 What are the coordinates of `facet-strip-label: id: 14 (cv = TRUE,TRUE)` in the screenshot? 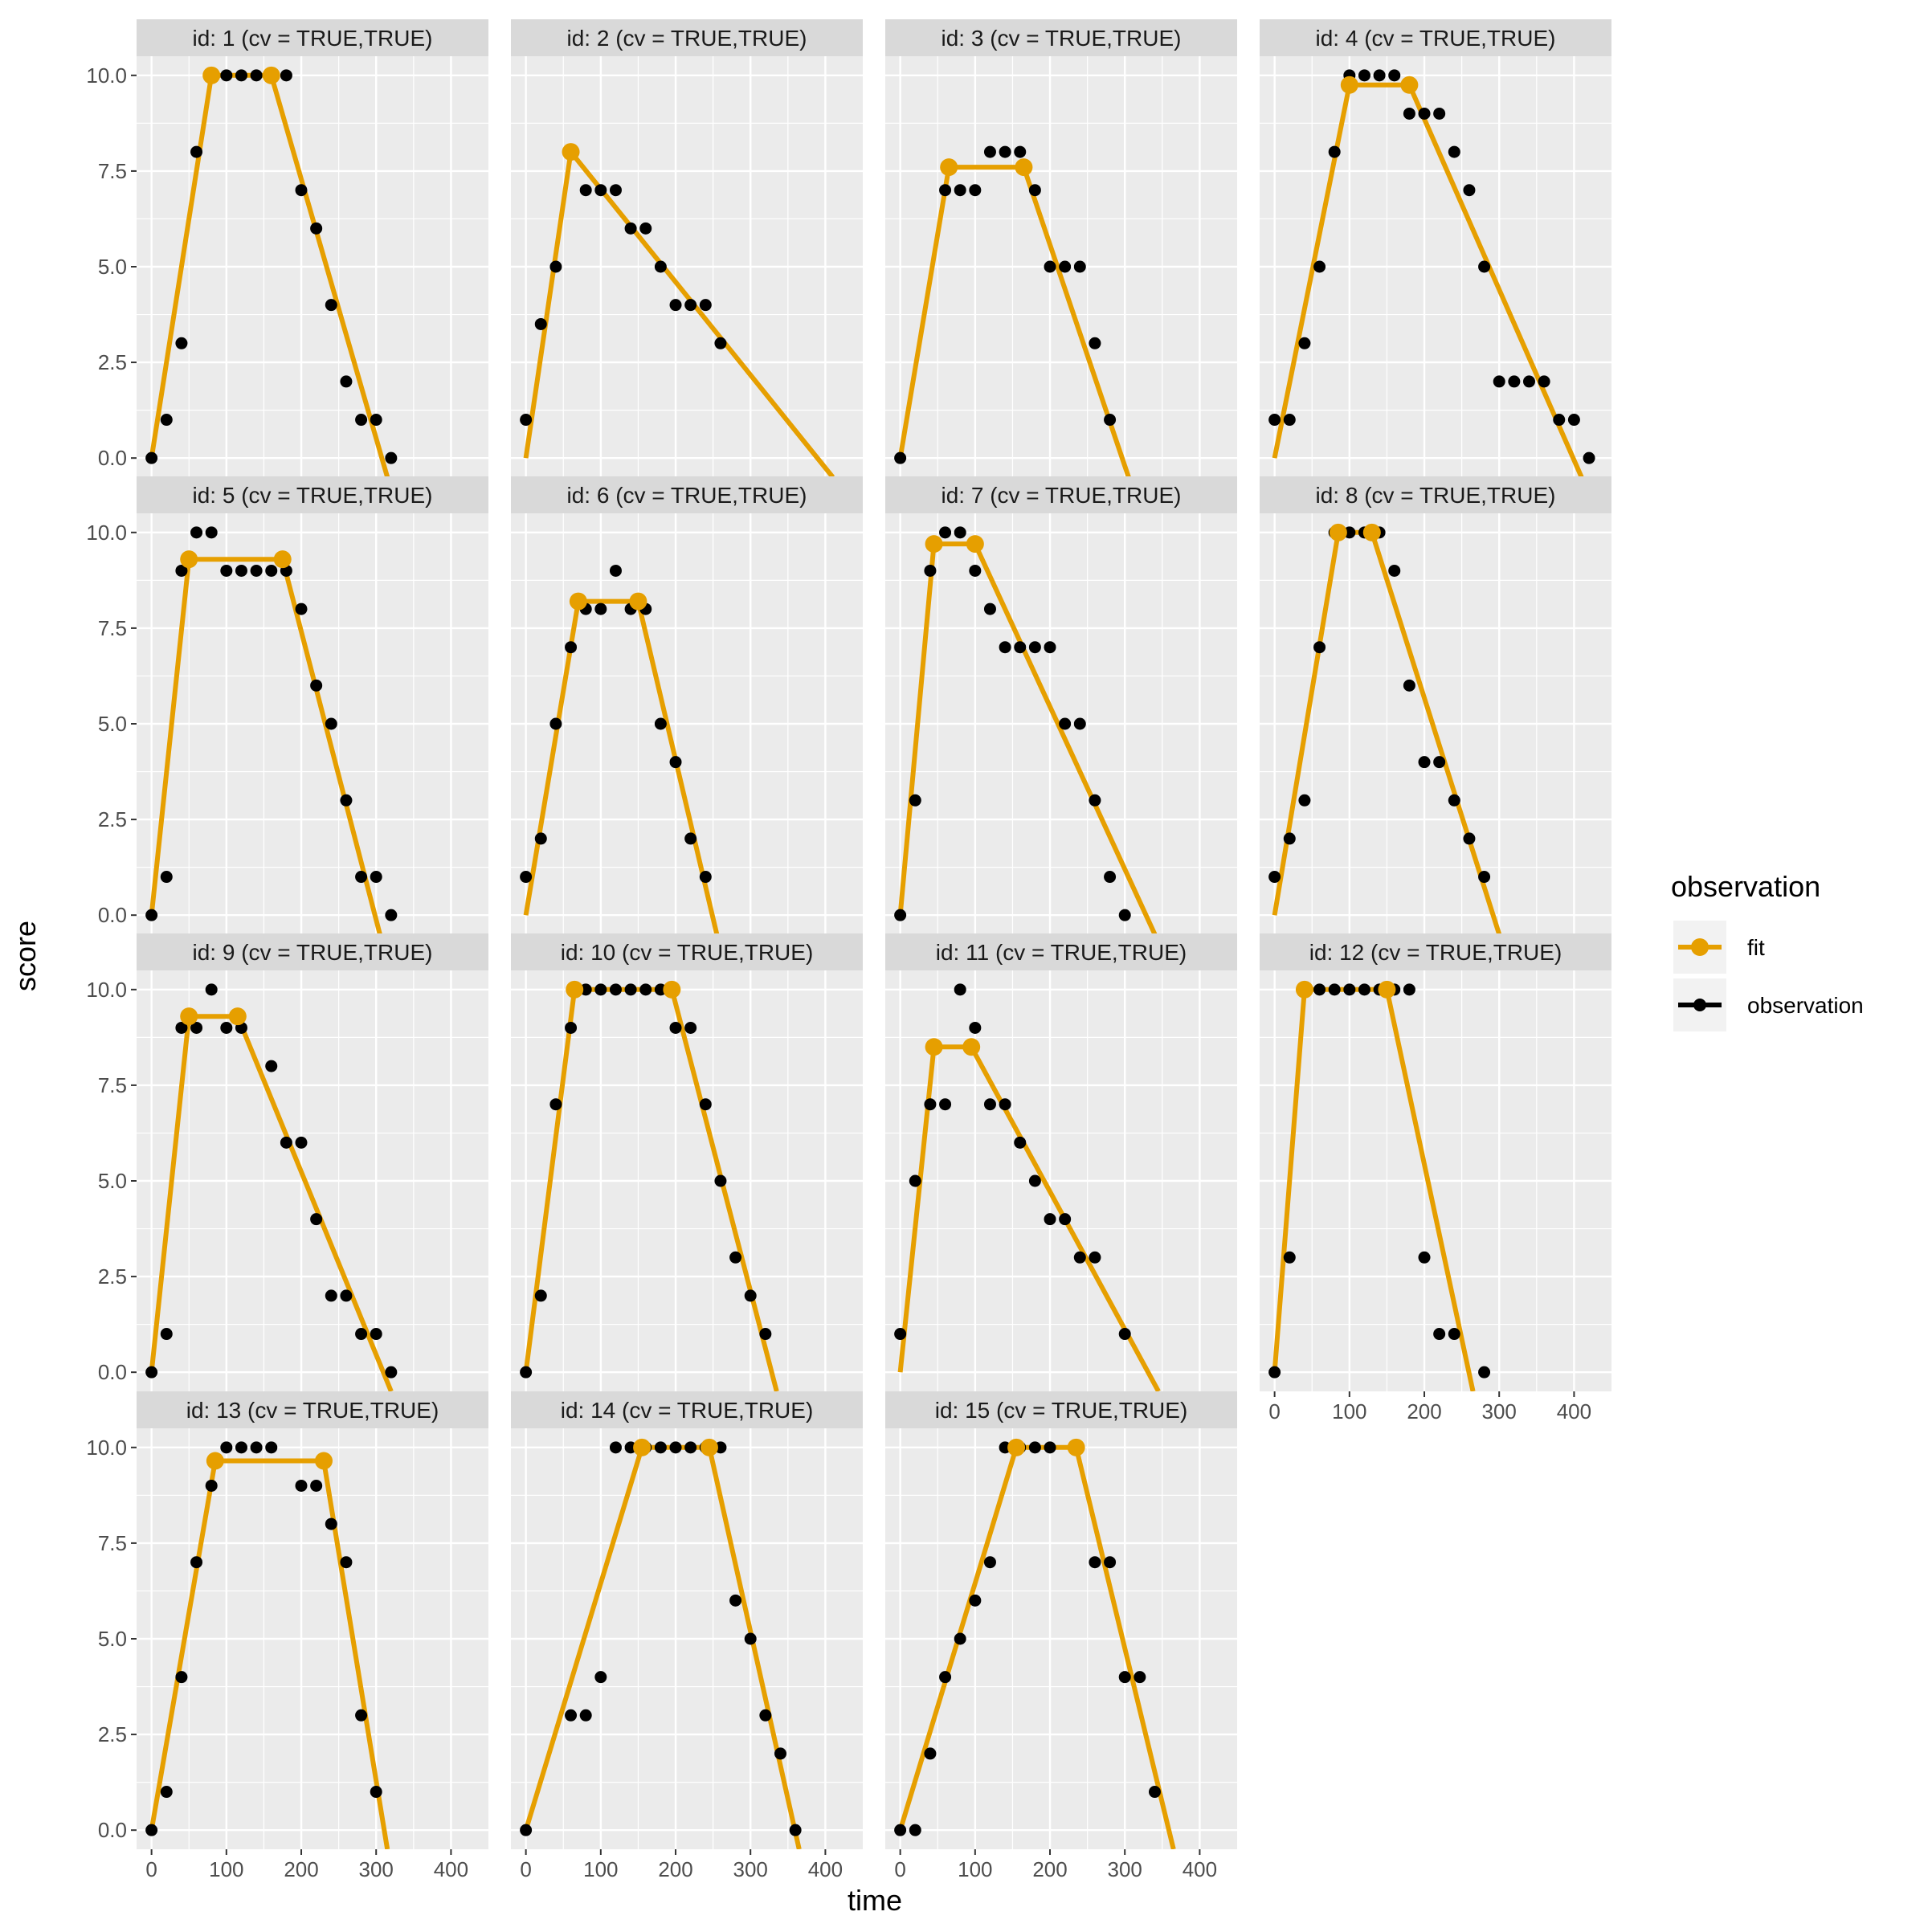 It's located at (688, 1410).